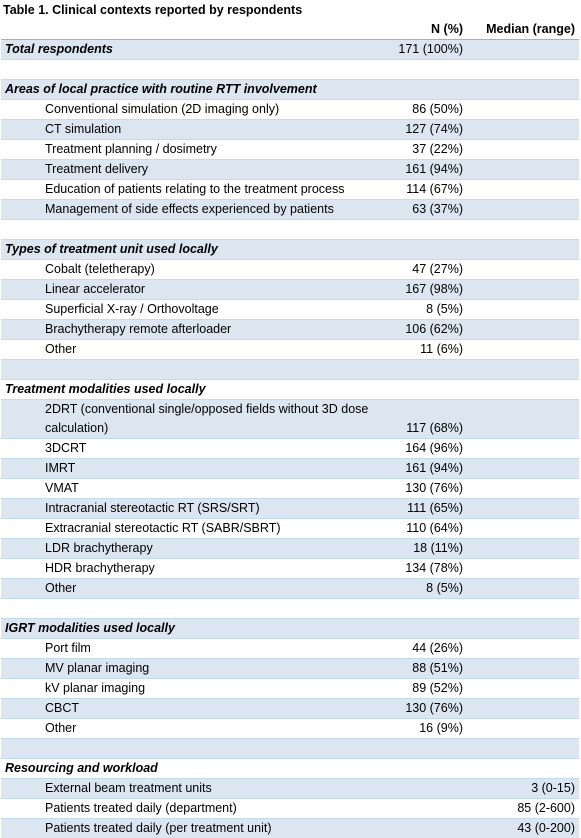 This screenshot has height=838, width=581. Describe the element at coordinates (429, 170) in the screenshot. I see `n-cell: 161 (94%)` at that location.